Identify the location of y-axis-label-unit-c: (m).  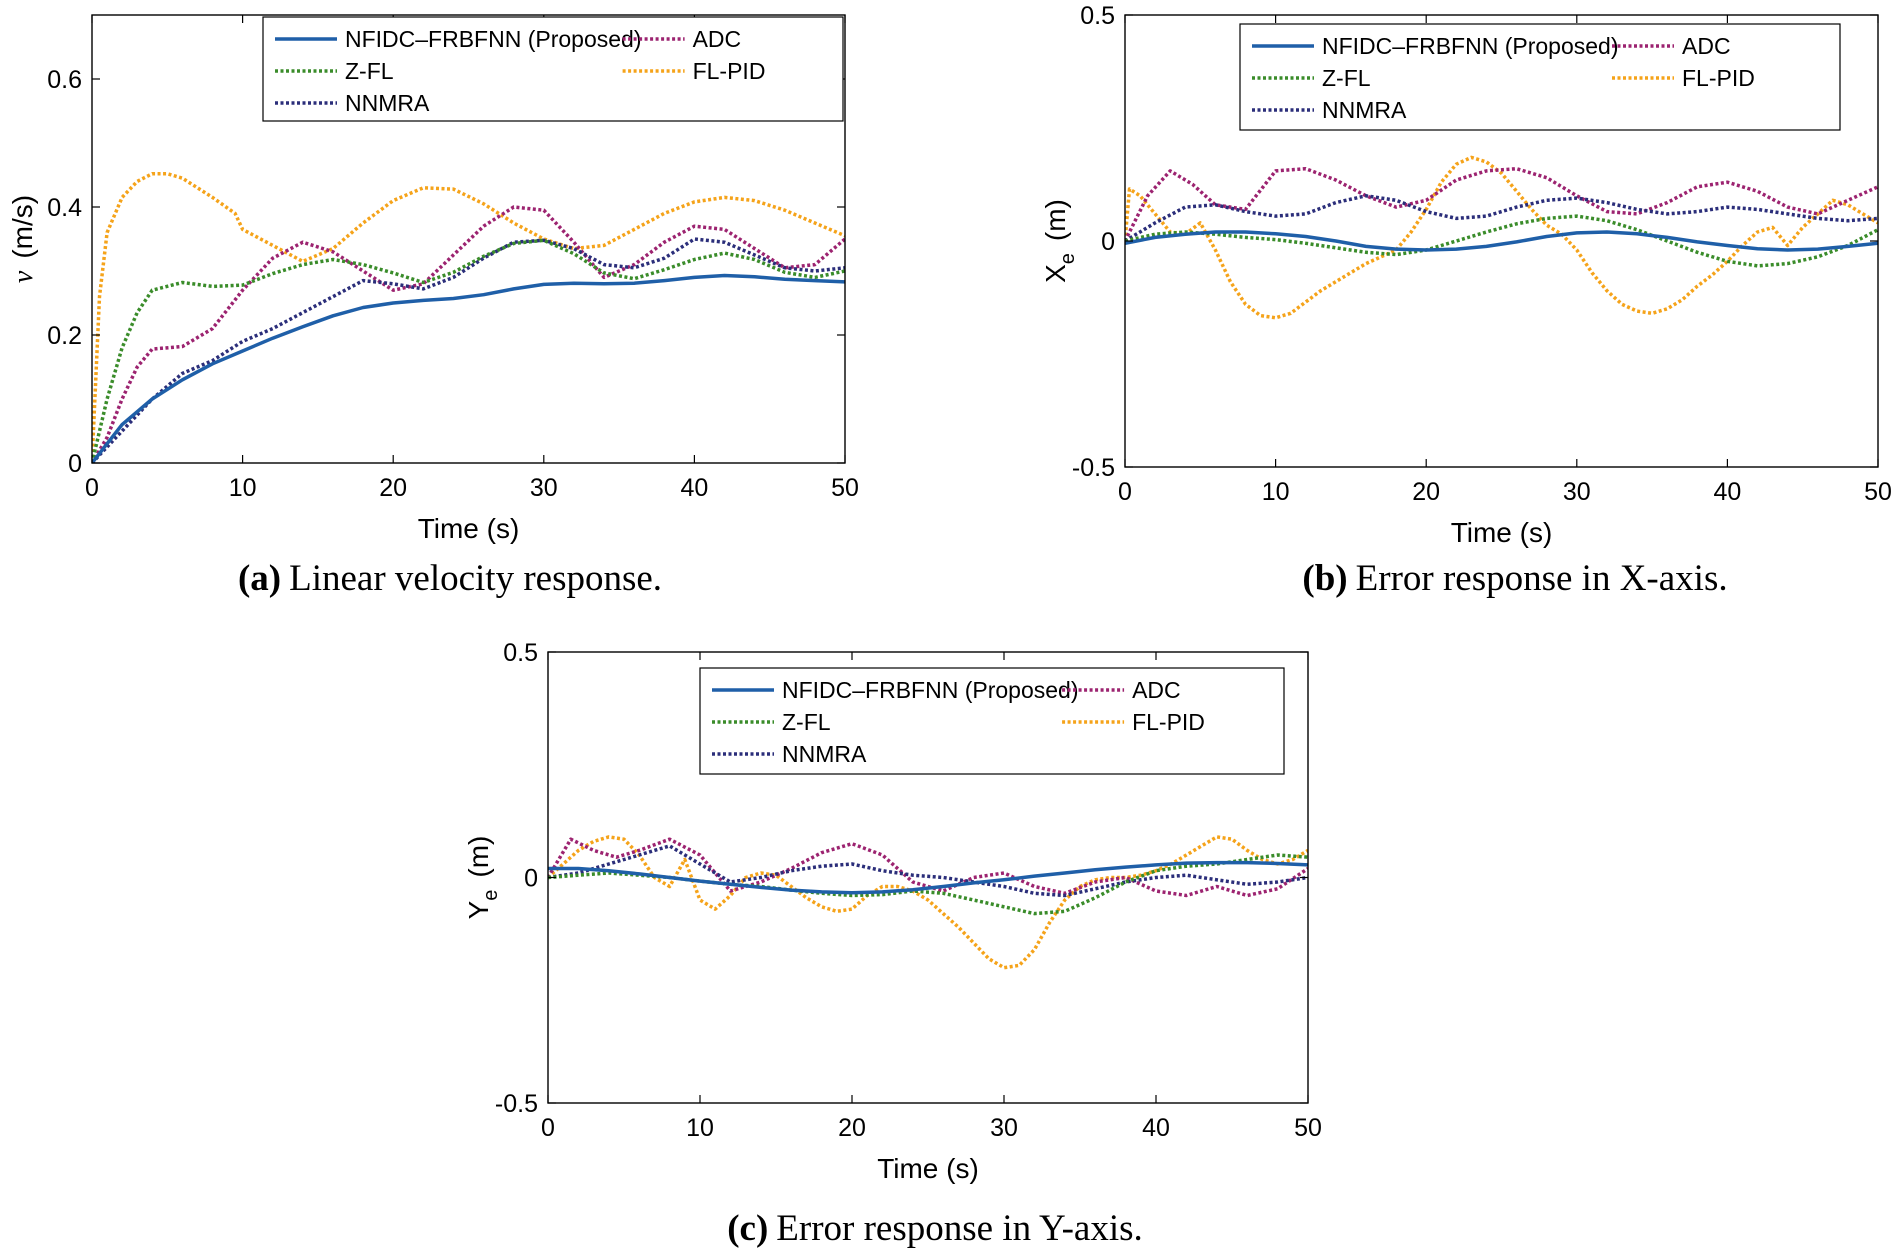
(478, 857).